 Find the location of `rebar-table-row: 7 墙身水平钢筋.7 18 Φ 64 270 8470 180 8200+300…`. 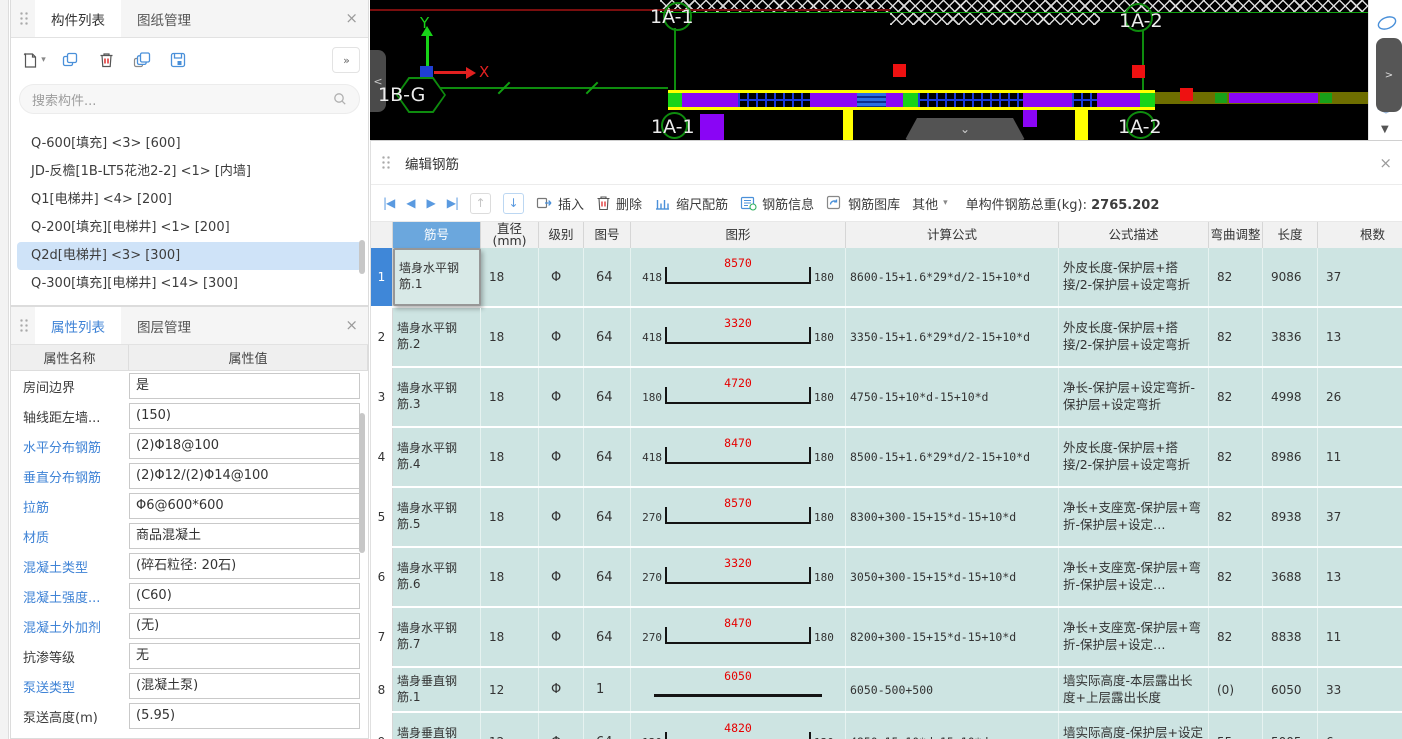

rebar-table-row: 7 墙身水平钢筋.7 18 Φ 64 270 8470 180 8200+300… is located at coordinates (886, 638).